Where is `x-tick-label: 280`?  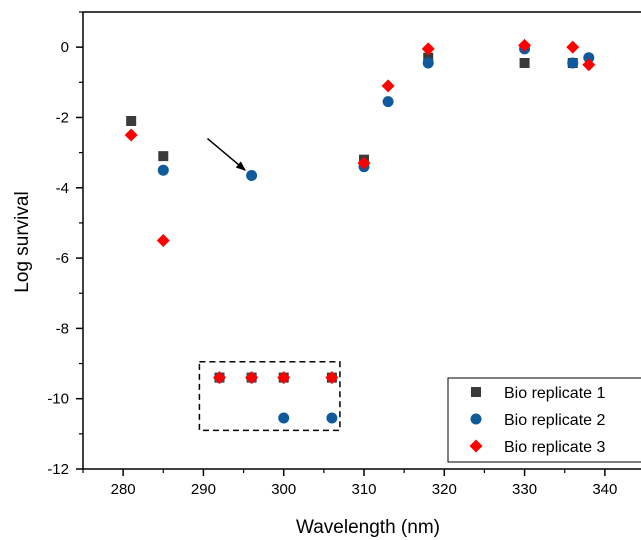 x-tick-label: 280 is located at coordinates (123, 489).